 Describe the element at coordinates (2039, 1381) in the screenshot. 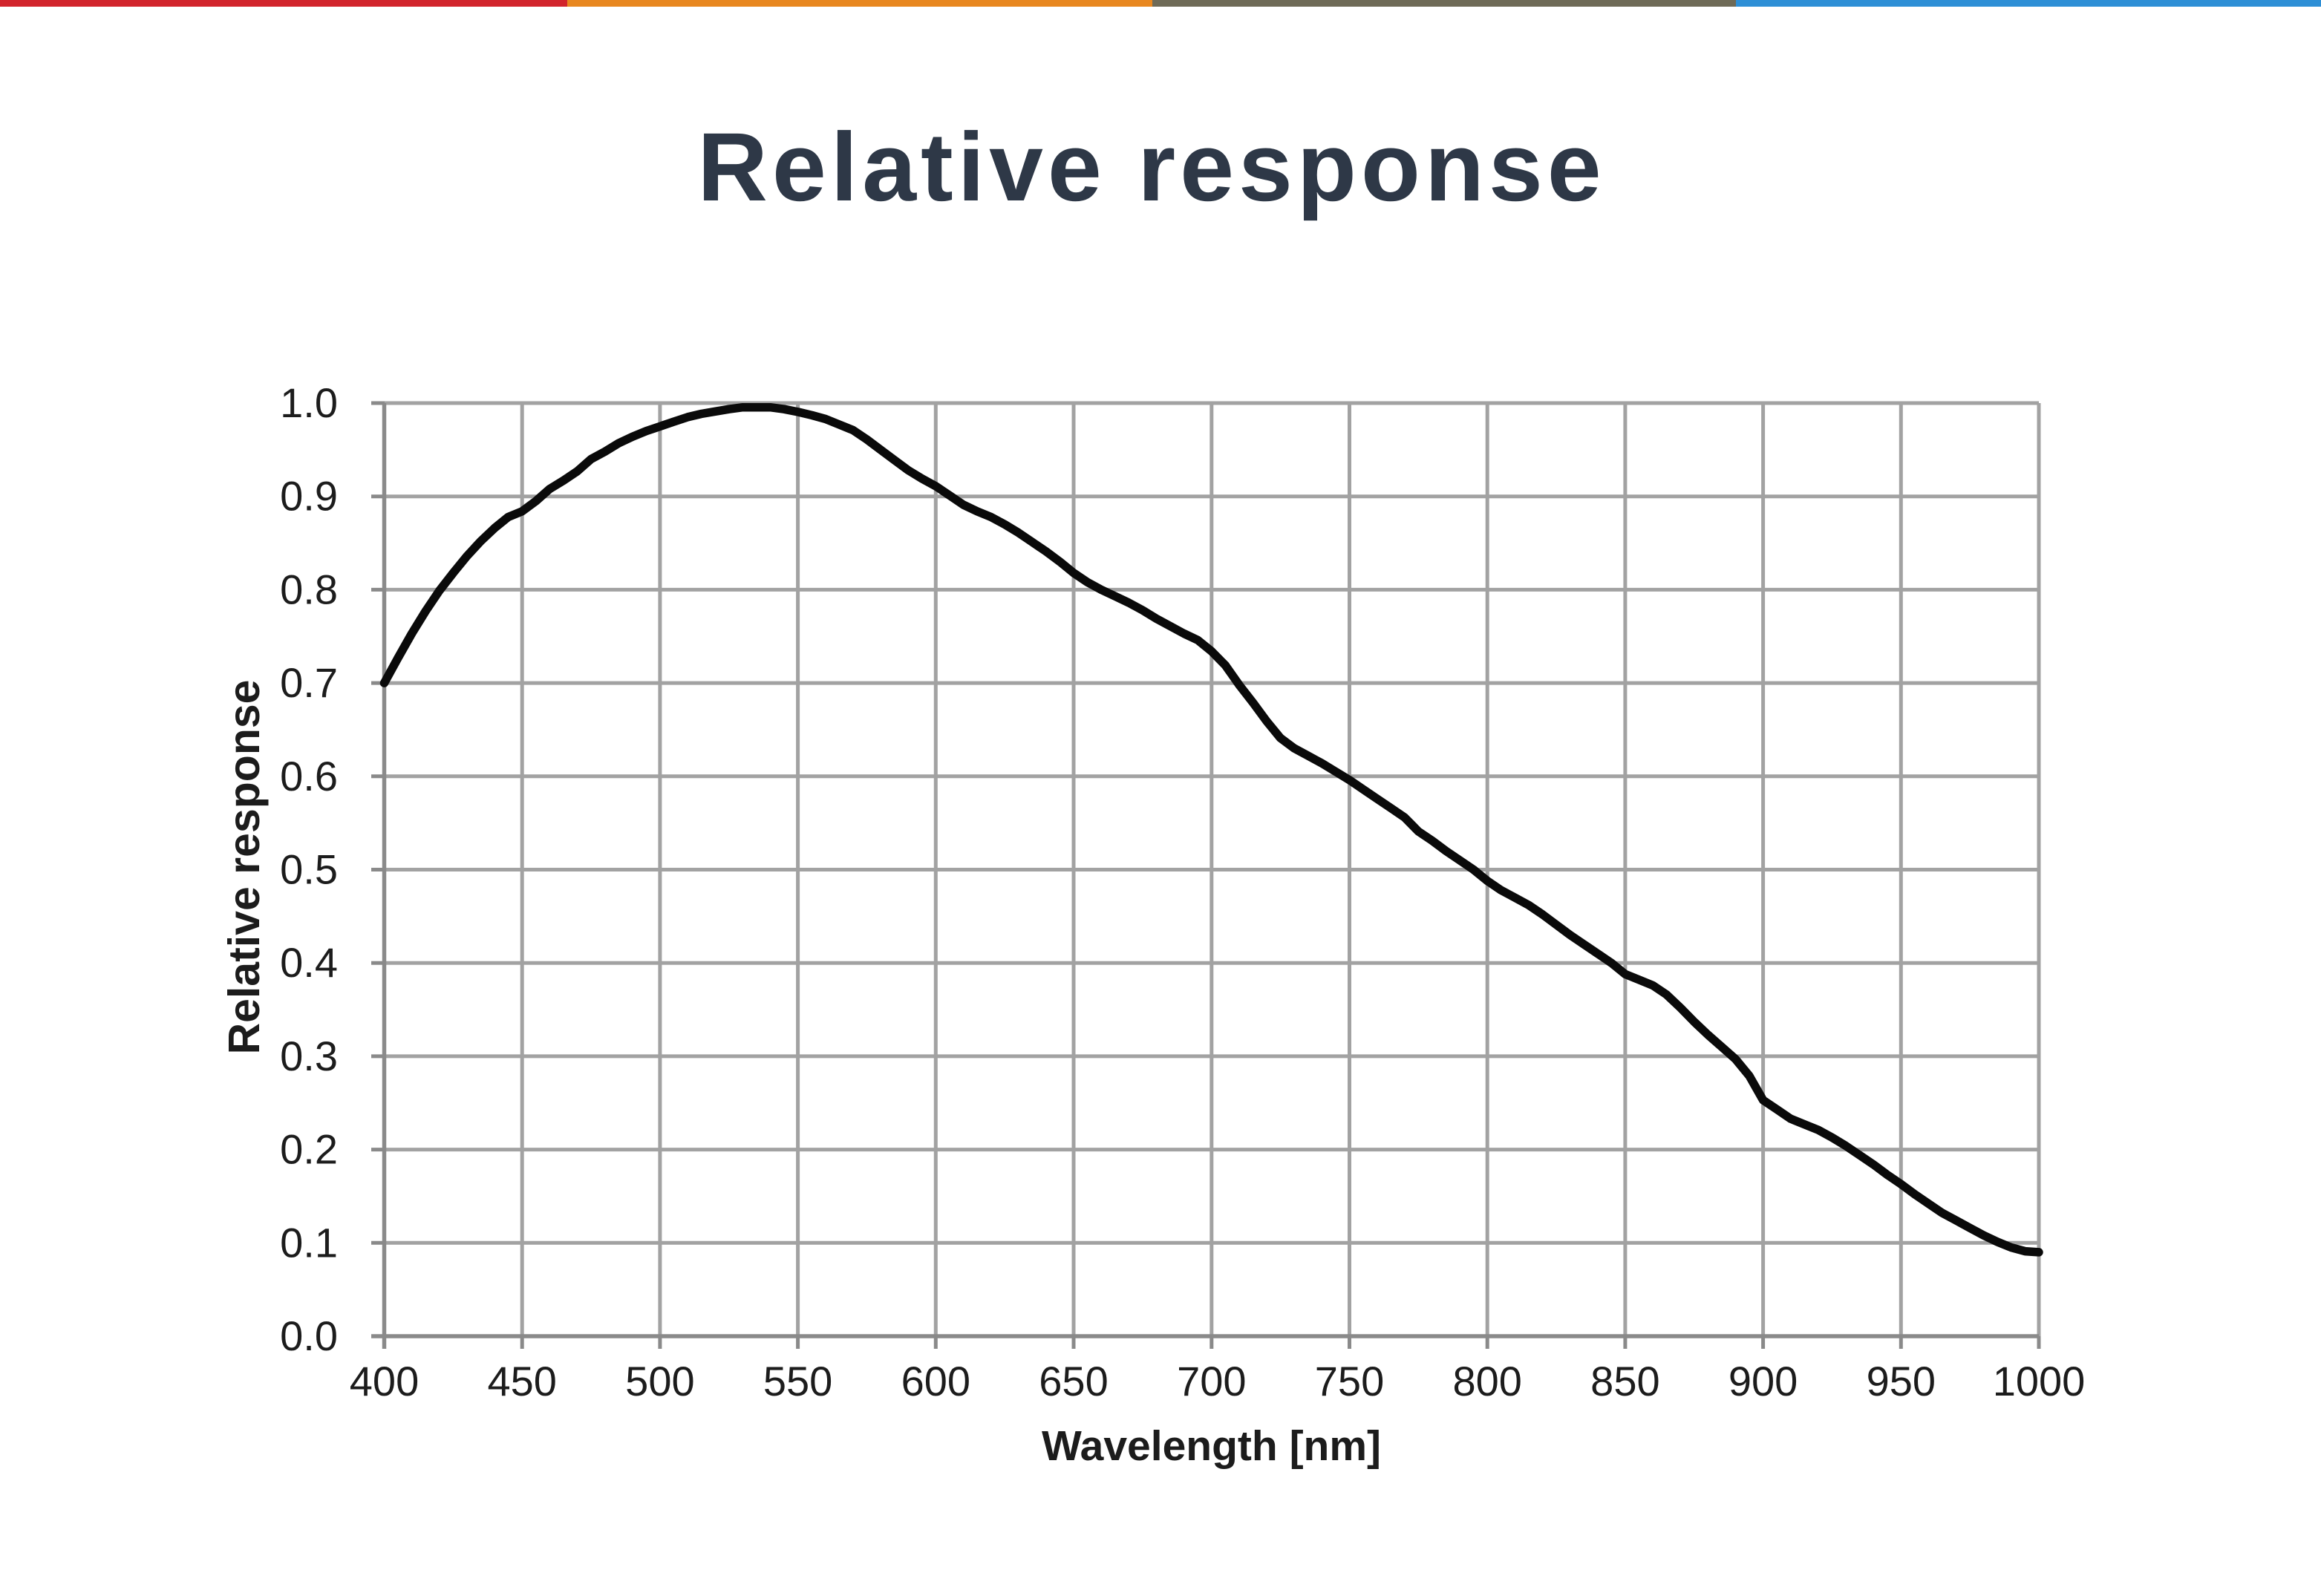

I see `svg-text: 1000` at that location.